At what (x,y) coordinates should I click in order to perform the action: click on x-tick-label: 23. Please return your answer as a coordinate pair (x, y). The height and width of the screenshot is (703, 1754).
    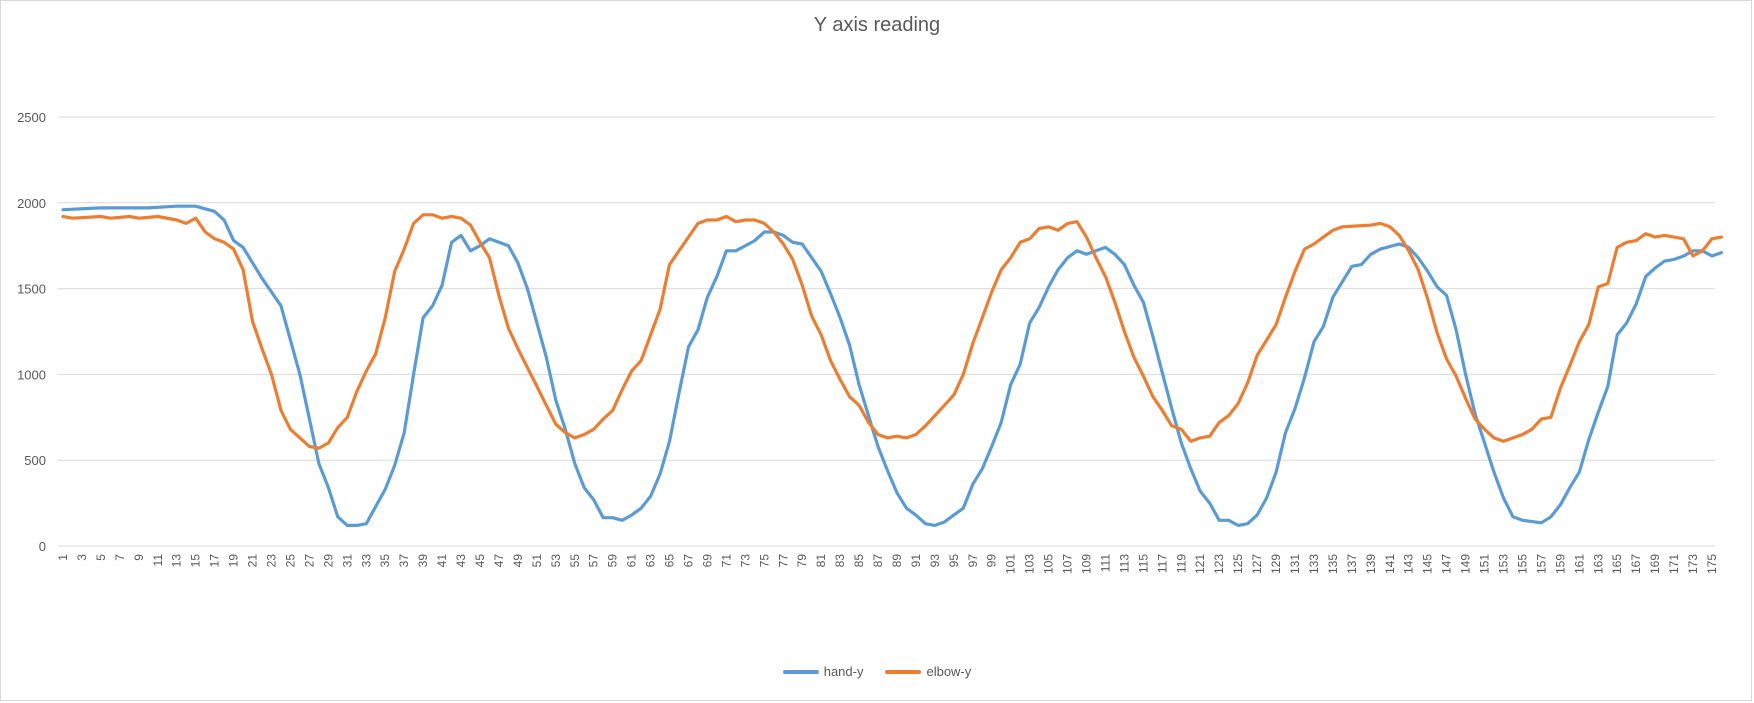
    Looking at the image, I should click on (271, 561).